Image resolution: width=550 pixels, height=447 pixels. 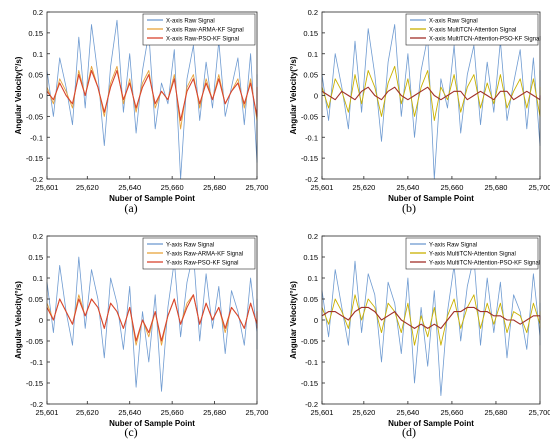 What do you see at coordinates (205, 31) in the screenshot?
I see `legend-entry: X-axis Raw-ARMA-KF Signal` at bounding box center [205, 31].